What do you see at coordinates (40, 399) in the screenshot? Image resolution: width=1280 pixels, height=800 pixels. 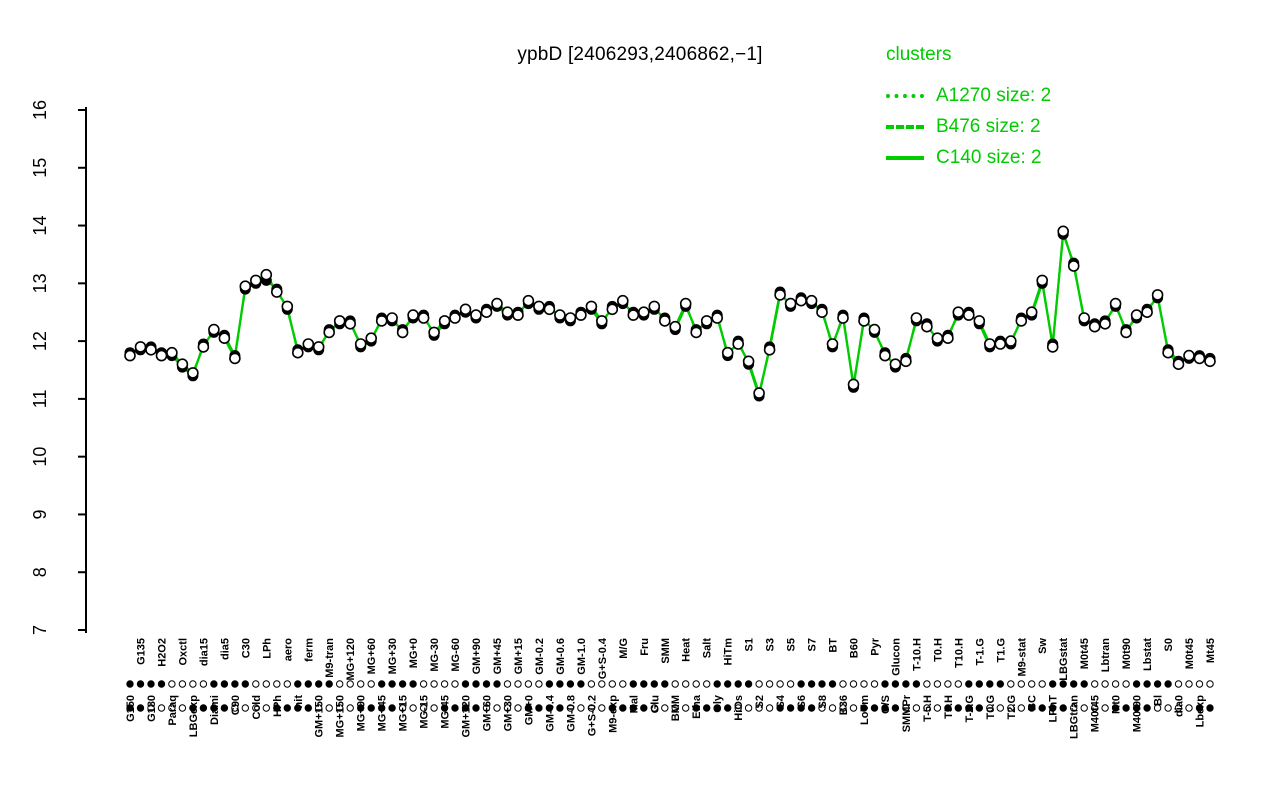 I see `y-tick-label: 11` at bounding box center [40, 399].